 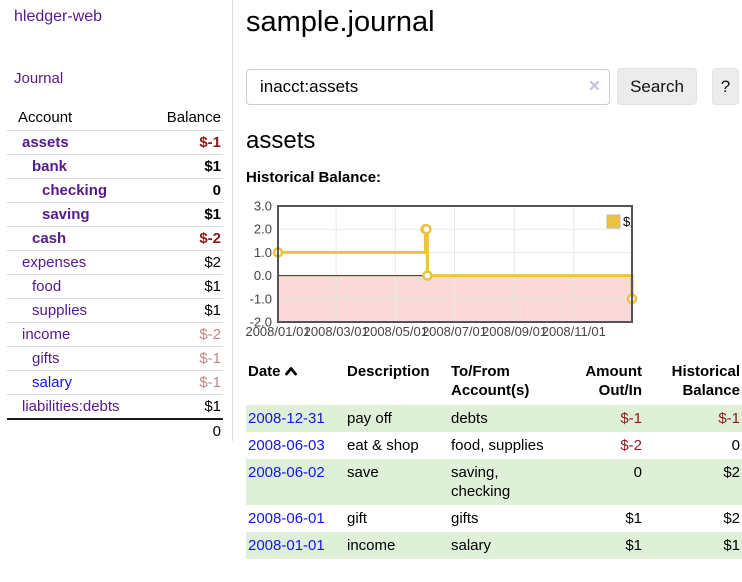 What do you see at coordinates (278, 331) in the screenshot?
I see `x-tick-label: 2008/01/01` at bounding box center [278, 331].